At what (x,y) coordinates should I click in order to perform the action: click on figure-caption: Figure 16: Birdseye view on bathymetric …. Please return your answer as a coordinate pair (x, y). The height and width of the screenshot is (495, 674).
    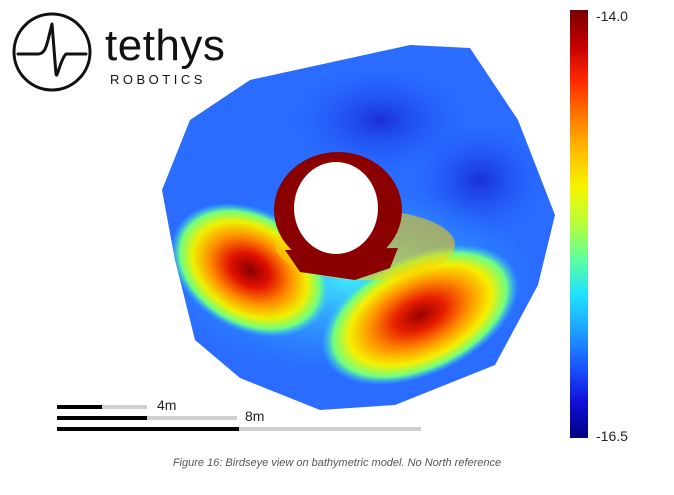
    Looking at the image, I should click on (337, 463).